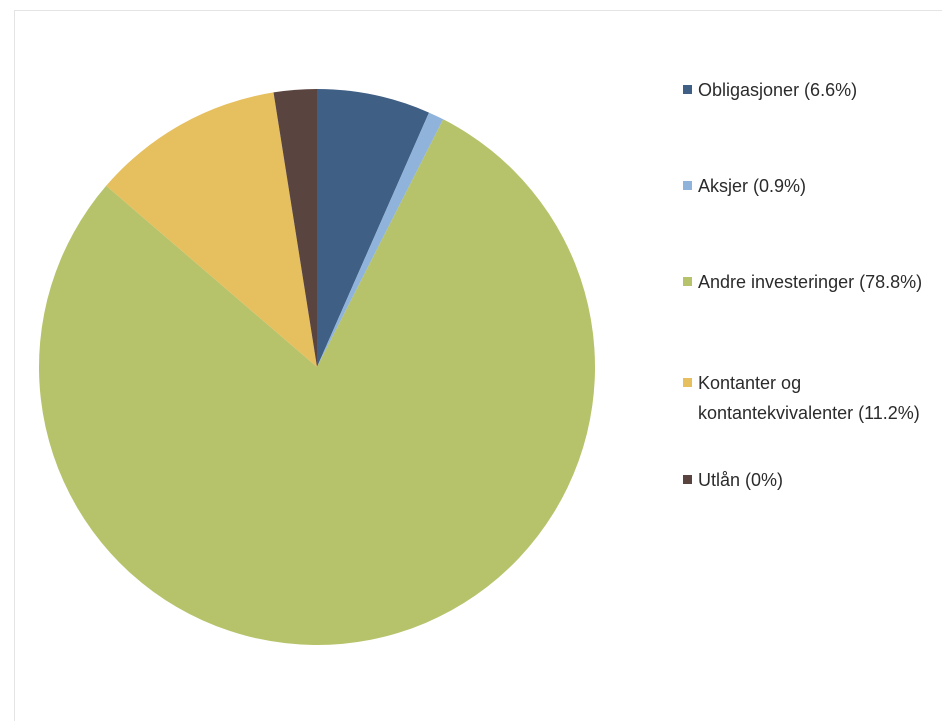 The height and width of the screenshot is (722, 943). I want to click on legend-item: Andre investeringer (78.8%), so click(813, 282).